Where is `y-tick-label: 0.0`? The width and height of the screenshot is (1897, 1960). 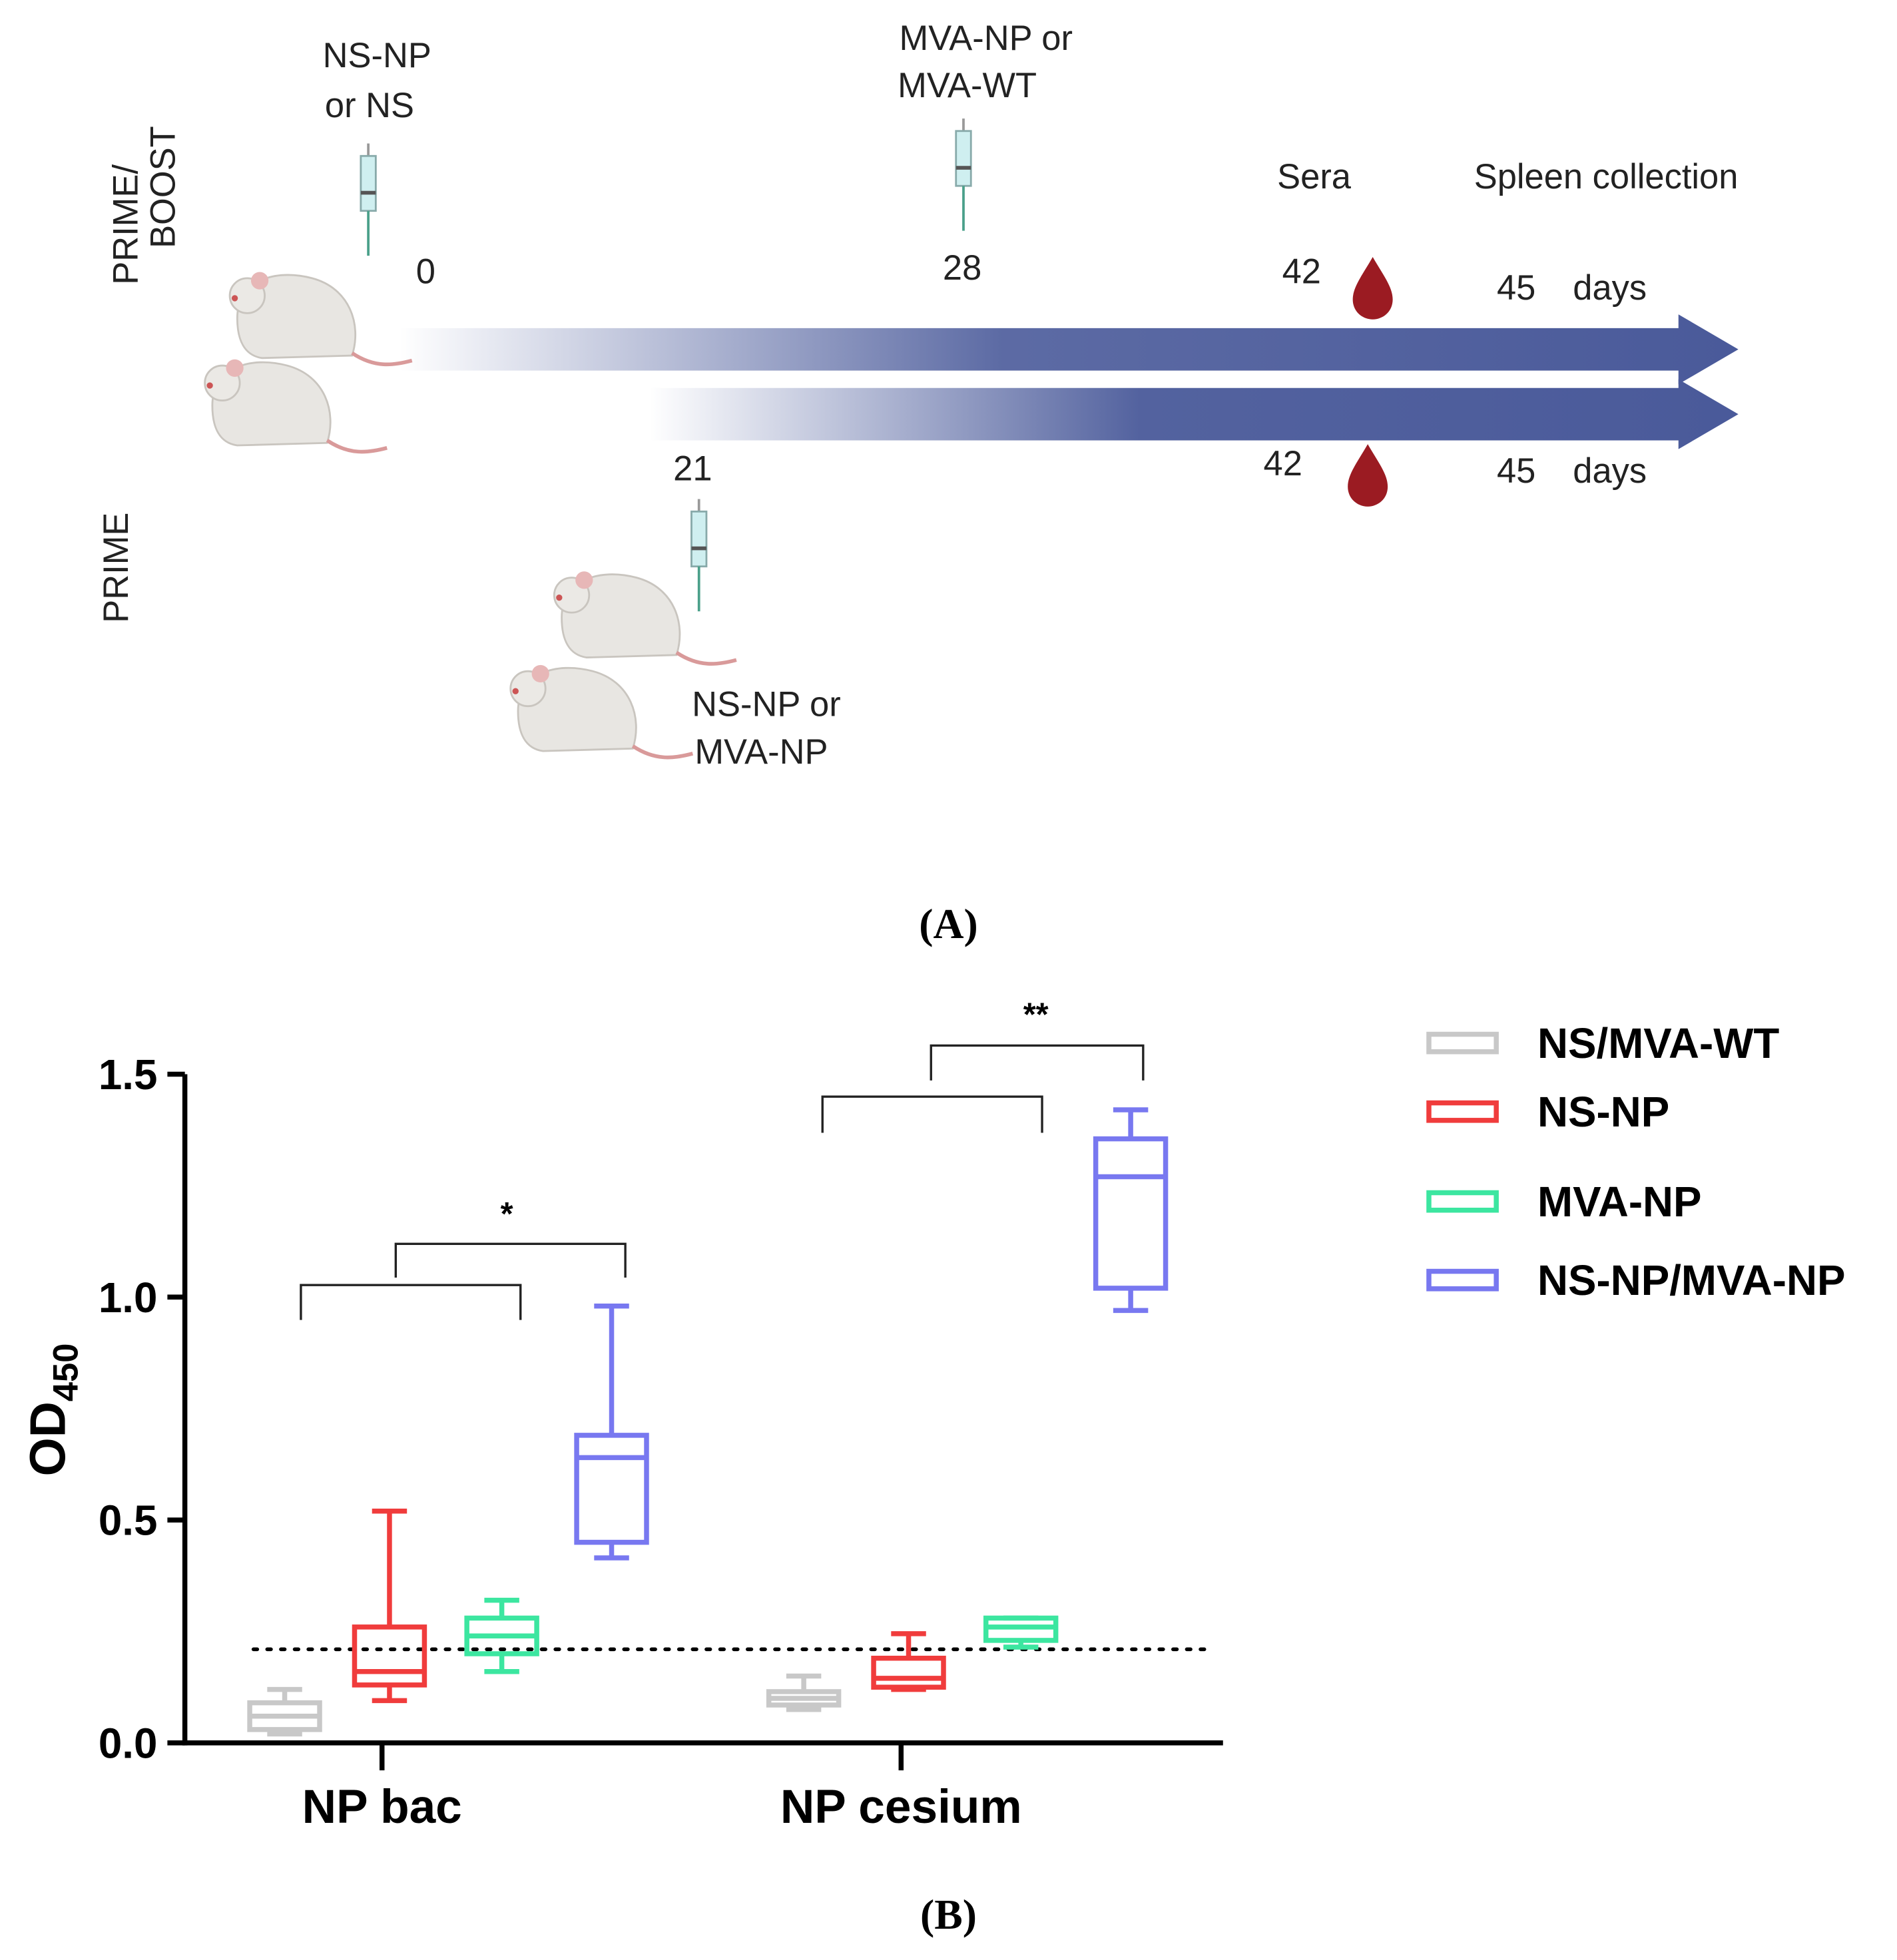
y-tick-label: 0.0 is located at coordinates (128, 1743).